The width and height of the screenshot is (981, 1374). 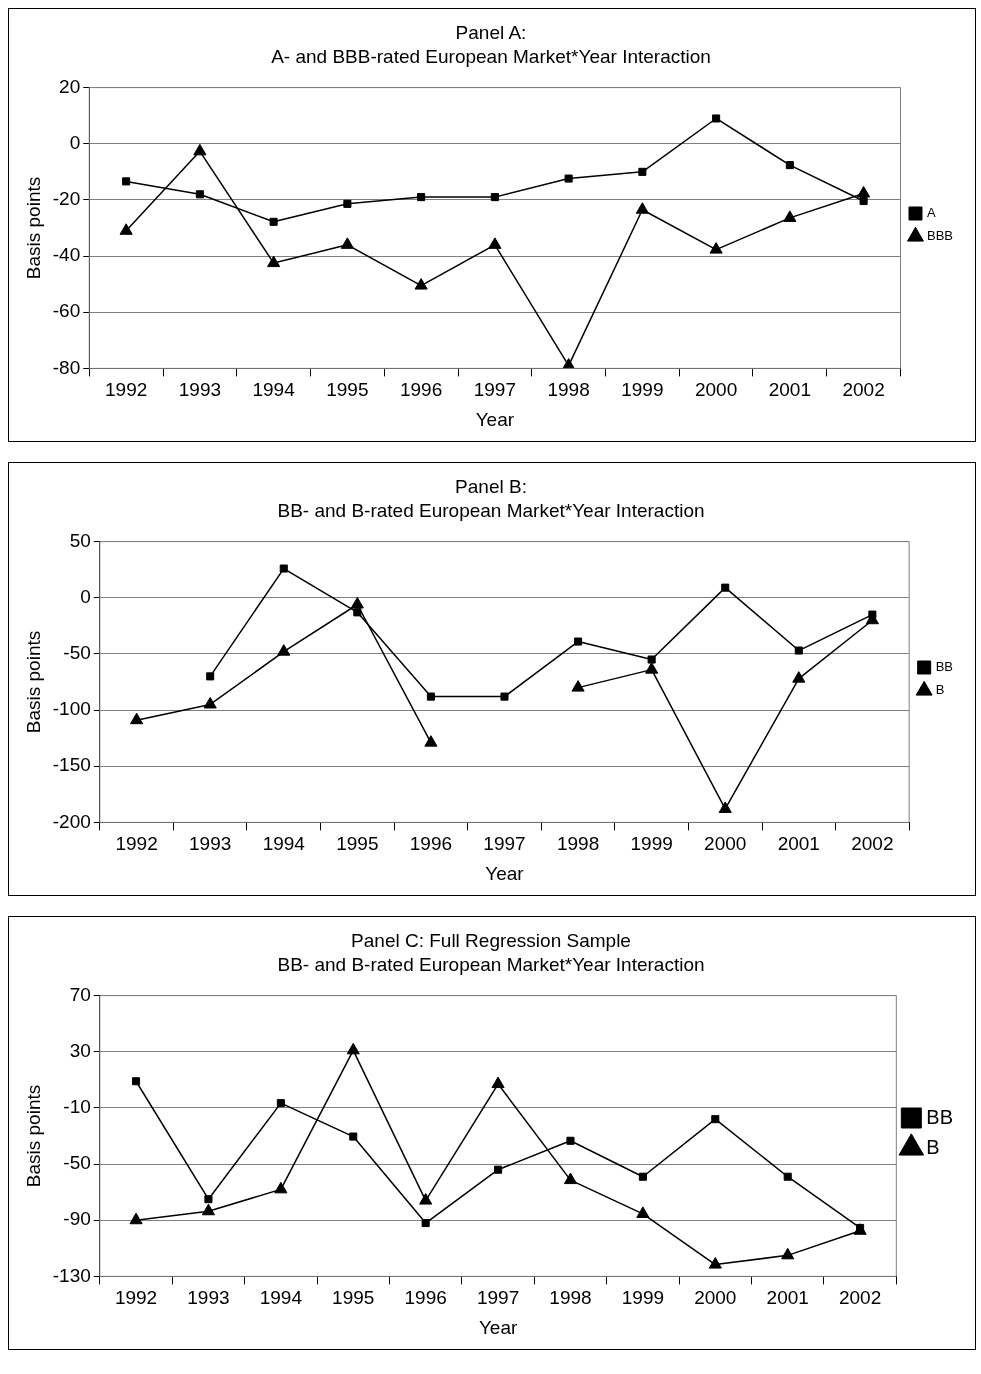 What do you see at coordinates (71, 765) in the screenshot?
I see `y-tick-label: -150` at bounding box center [71, 765].